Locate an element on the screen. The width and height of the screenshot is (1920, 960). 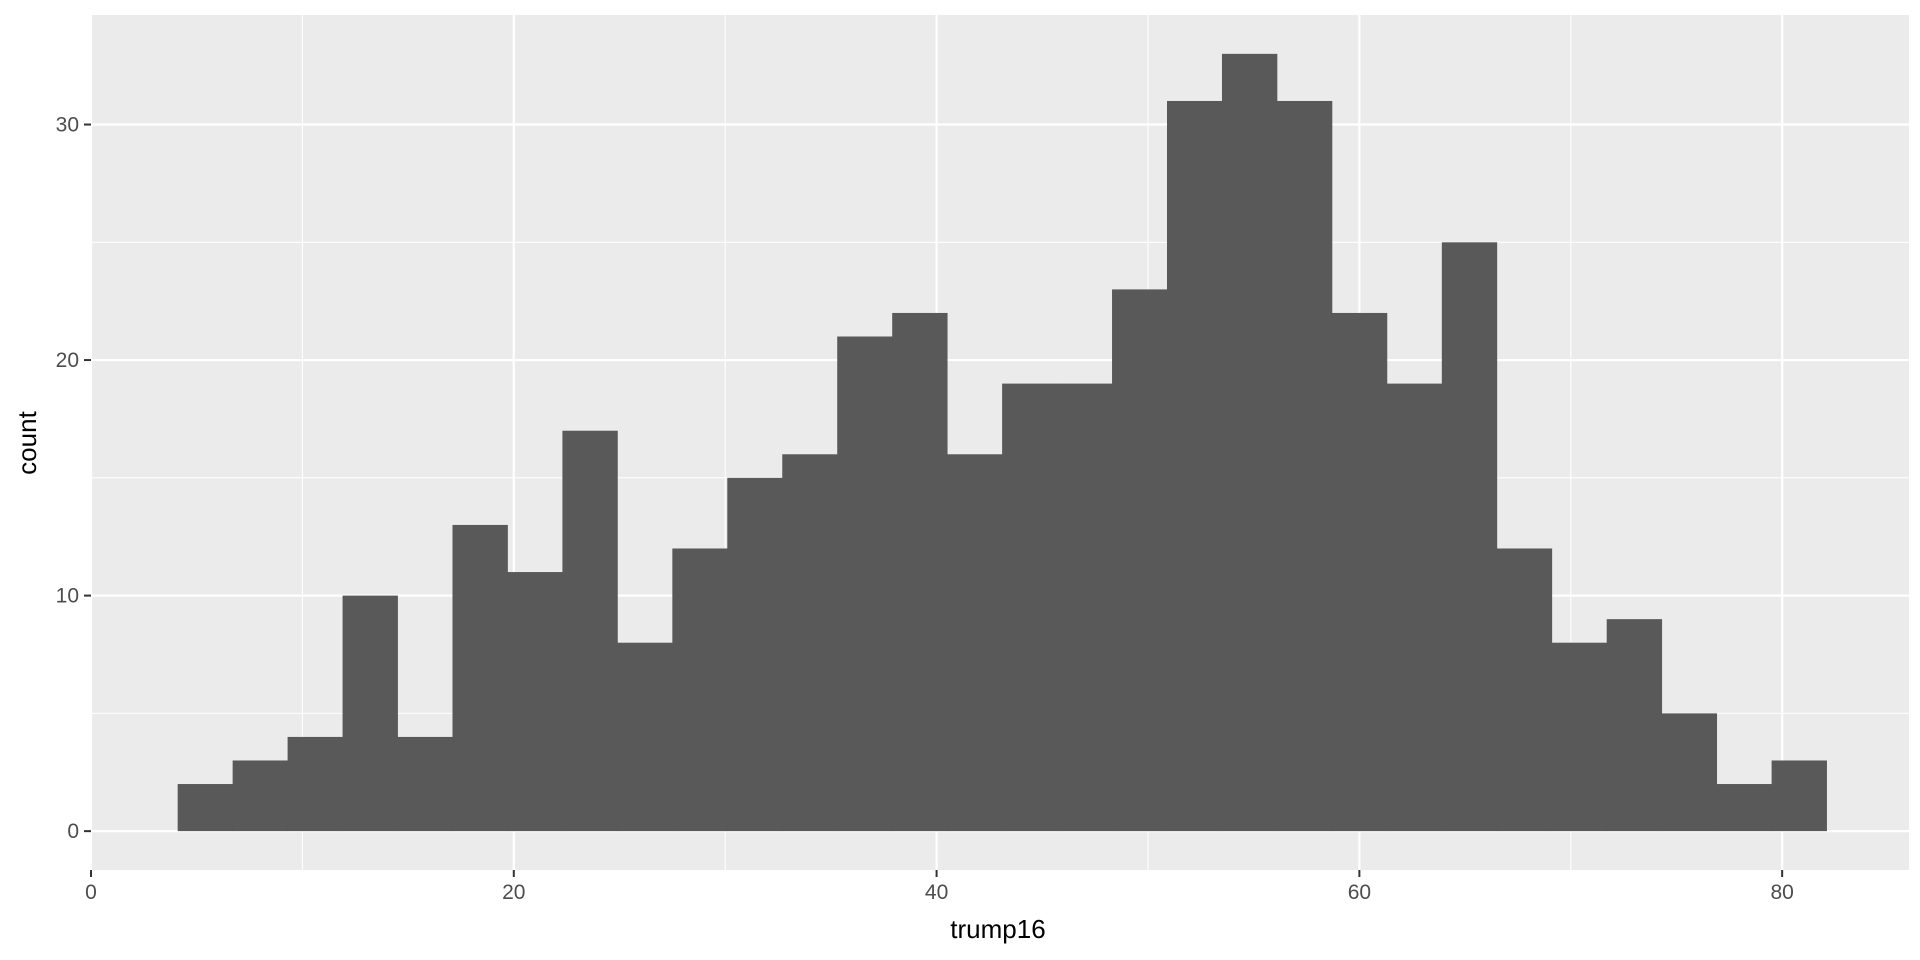
y-axis-title: count is located at coordinates (27, 442).